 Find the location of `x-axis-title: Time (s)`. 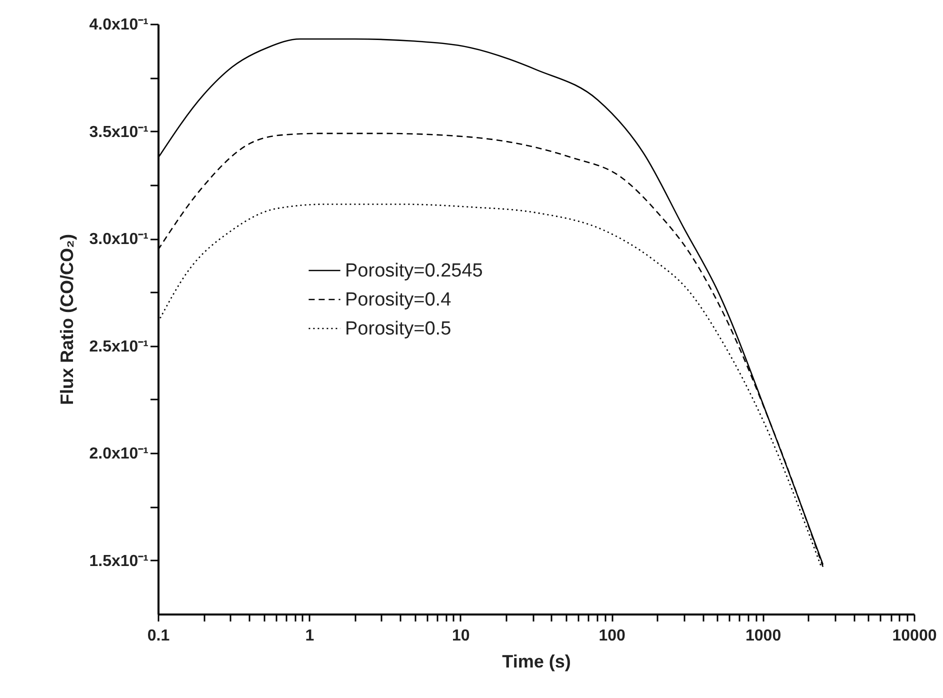

x-axis-title: Time (s) is located at coordinates (536, 662).